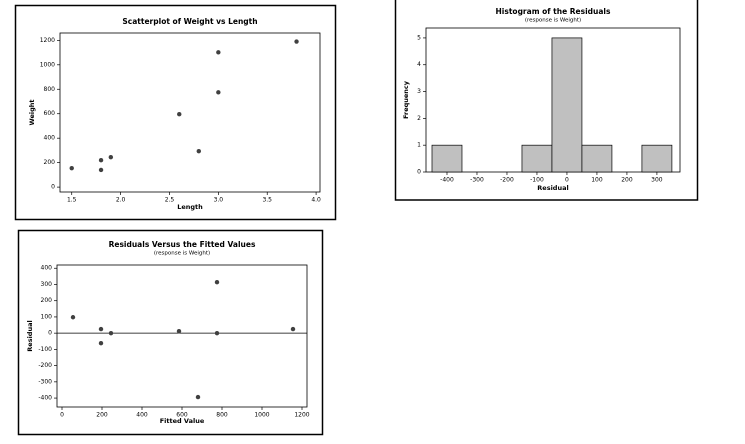  Describe the element at coordinates (45, 398) in the screenshot. I see `y-tick-label: -400` at that location.